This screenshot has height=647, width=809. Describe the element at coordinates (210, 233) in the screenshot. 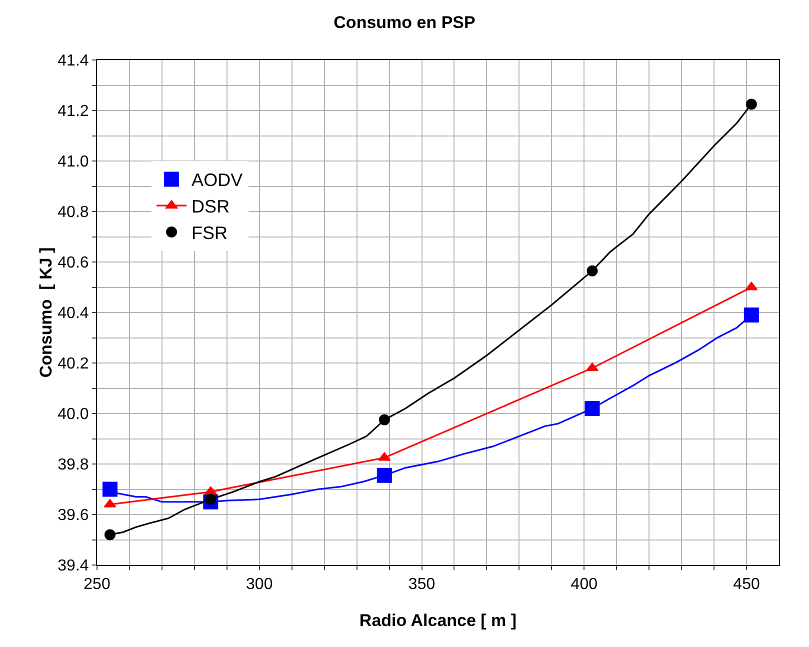

I see `legend-label: FSR` at that location.